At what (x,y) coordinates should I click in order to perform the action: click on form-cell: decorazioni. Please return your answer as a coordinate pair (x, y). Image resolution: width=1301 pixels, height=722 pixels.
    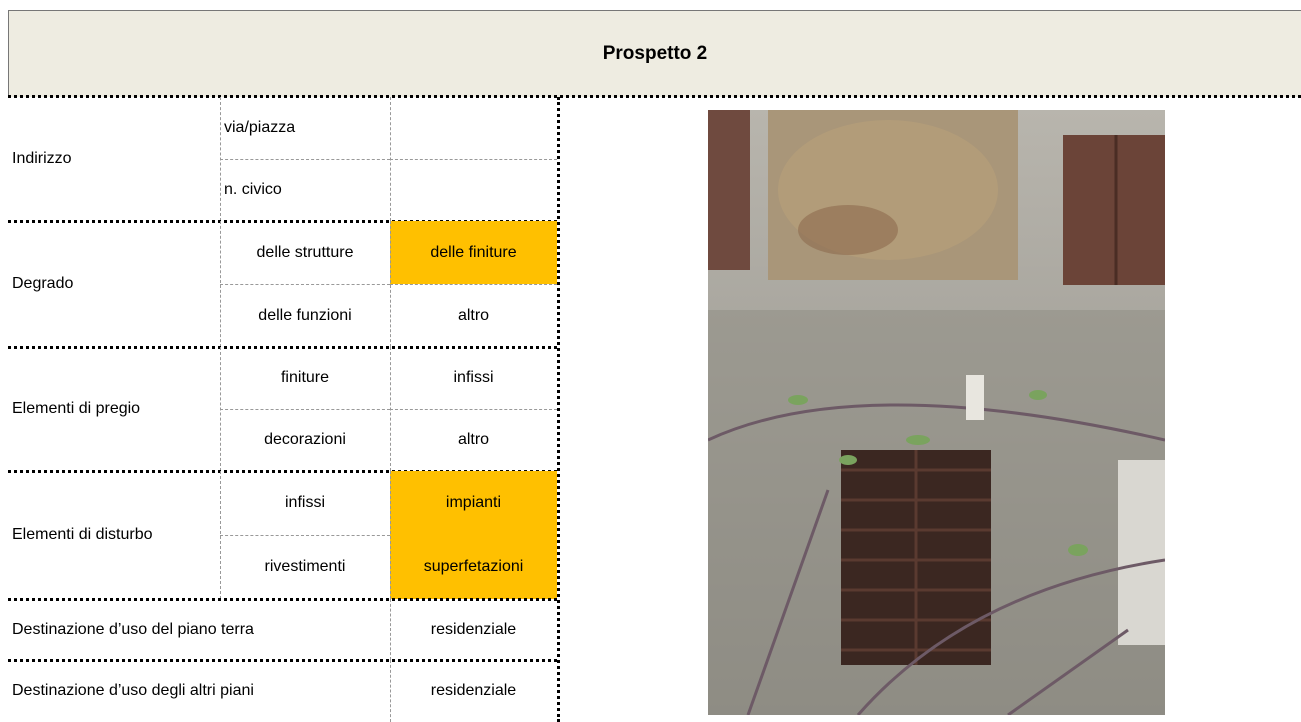
    Looking at the image, I should click on (305, 439).